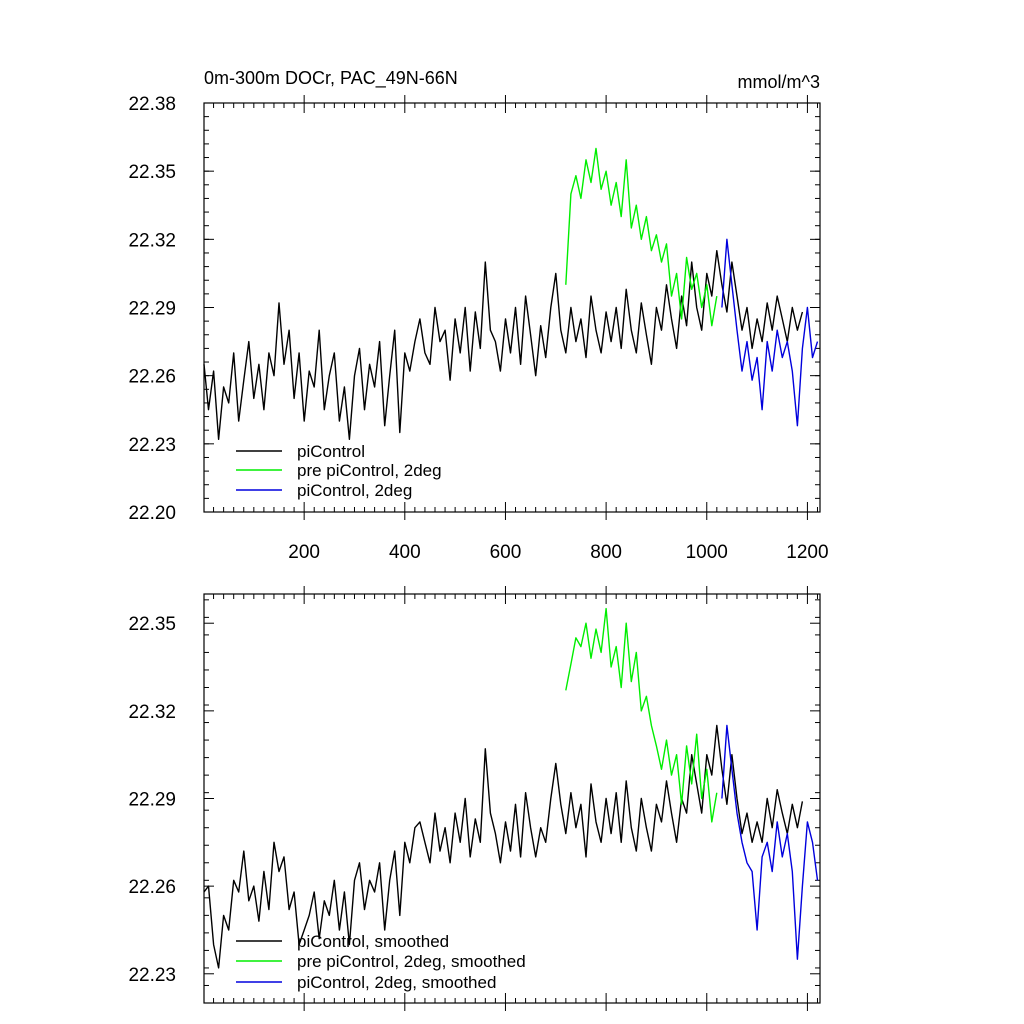 This screenshot has height=1024, width=1024. I want to click on x-tick-label: 800, so click(606, 552).